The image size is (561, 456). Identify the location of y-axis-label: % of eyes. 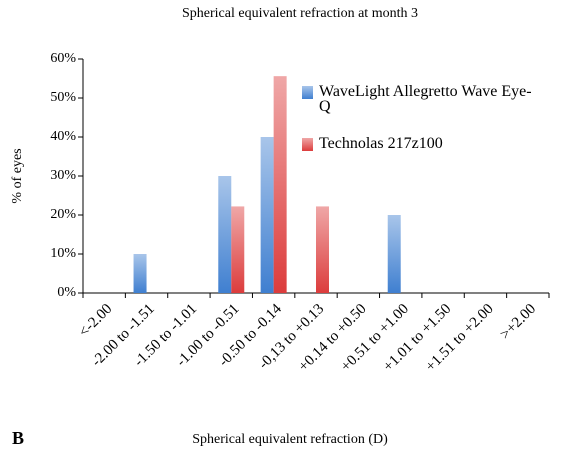
(17, 175).